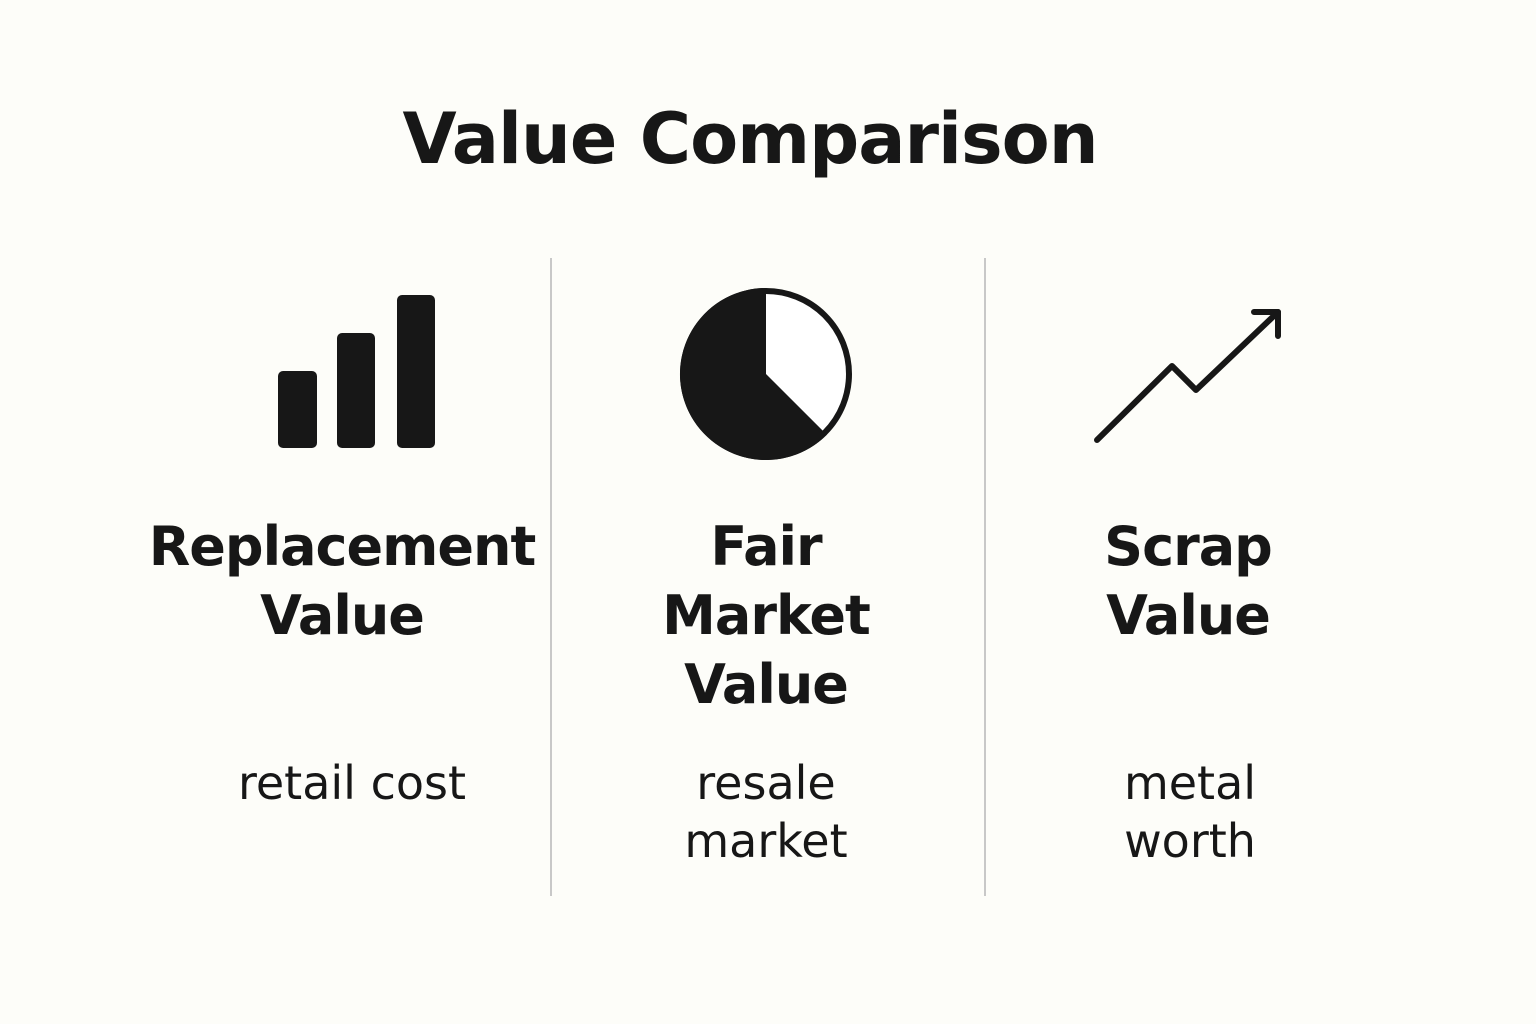 This screenshot has height=1024, width=1536. What do you see at coordinates (765, 374) in the screenshot?
I see `pie-chart-icon` at bounding box center [765, 374].